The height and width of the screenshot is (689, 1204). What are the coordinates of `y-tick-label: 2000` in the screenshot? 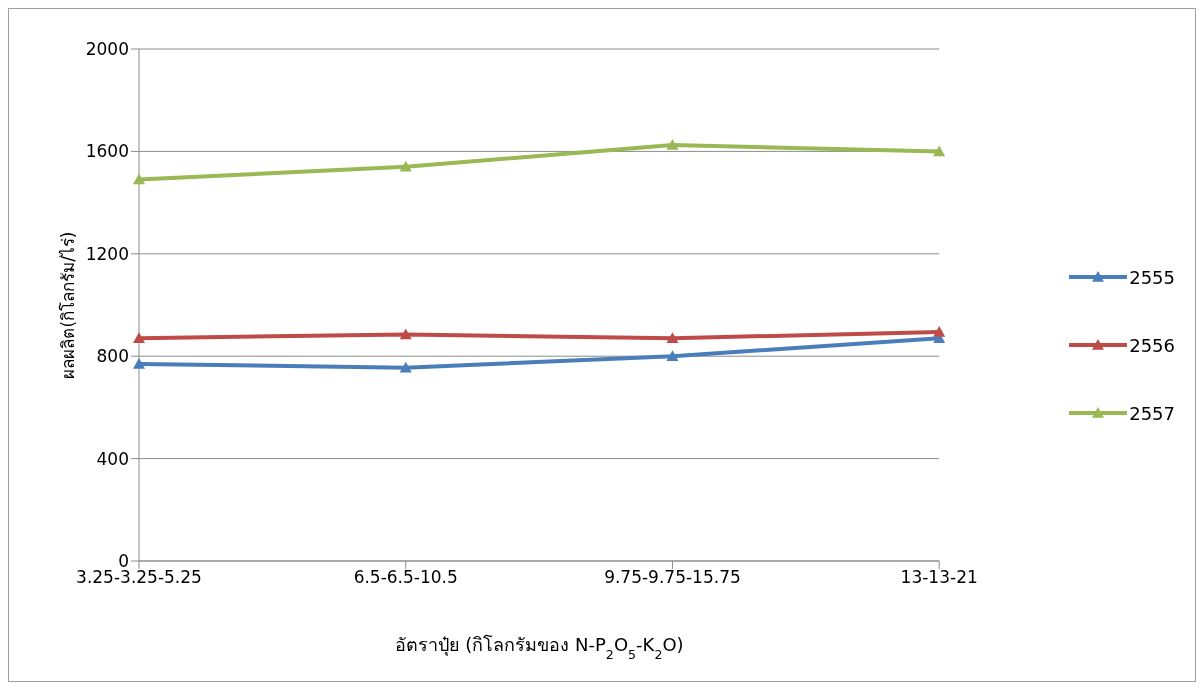 It's located at (107, 49).